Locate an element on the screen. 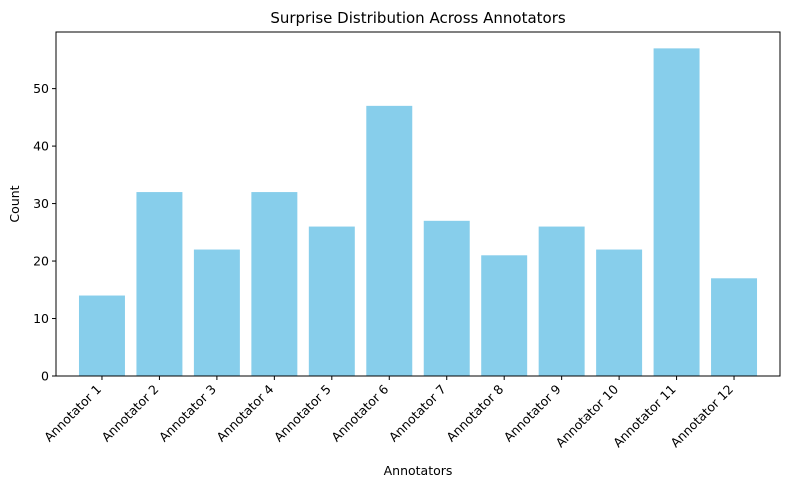 The width and height of the screenshot is (790, 494). y-tick-label: 40 is located at coordinates (41, 146).